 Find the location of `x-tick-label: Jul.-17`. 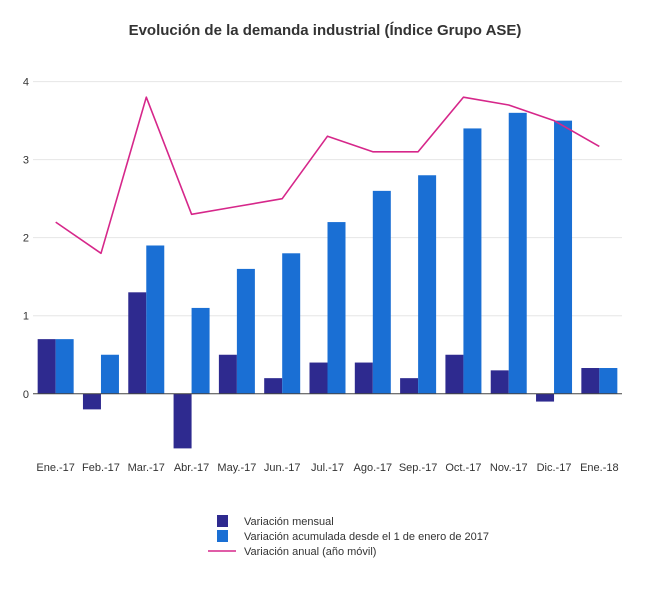

x-tick-label: Jul.-17 is located at coordinates (327, 468).